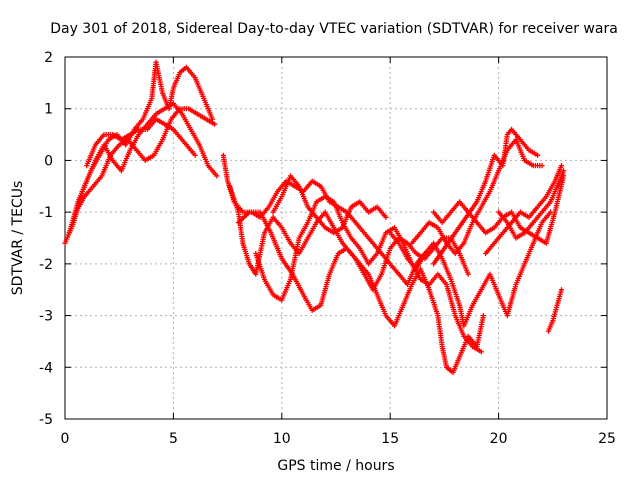  What do you see at coordinates (18, 238) in the screenshot?
I see `y-axis-label: SDTVAR / TECUs` at bounding box center [18, 238].